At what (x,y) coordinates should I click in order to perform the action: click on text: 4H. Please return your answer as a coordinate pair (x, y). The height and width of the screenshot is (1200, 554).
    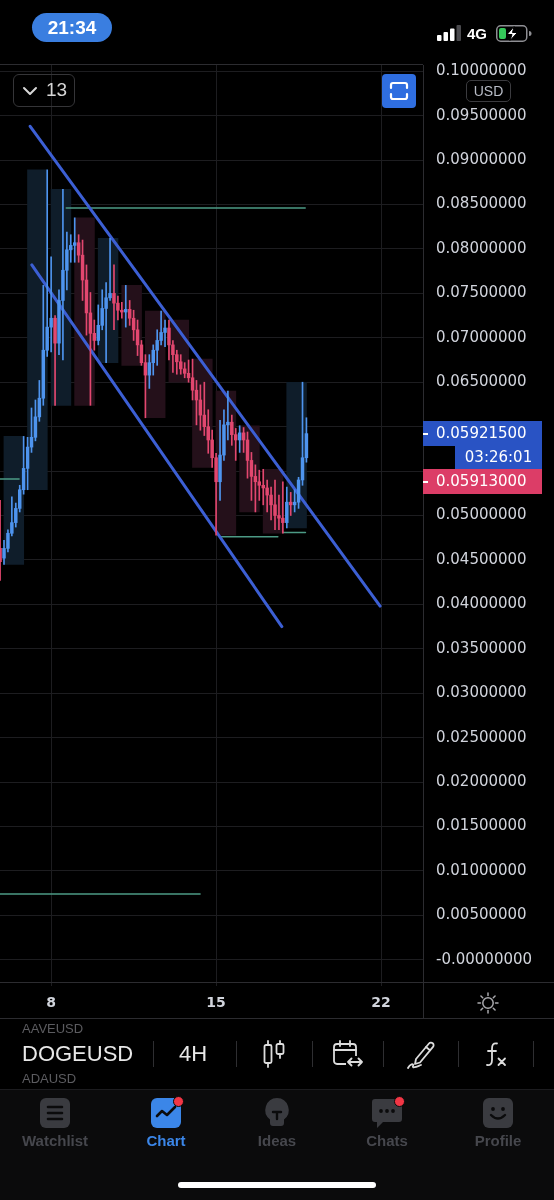
    Looking at the image, I should click on (193, 1054).